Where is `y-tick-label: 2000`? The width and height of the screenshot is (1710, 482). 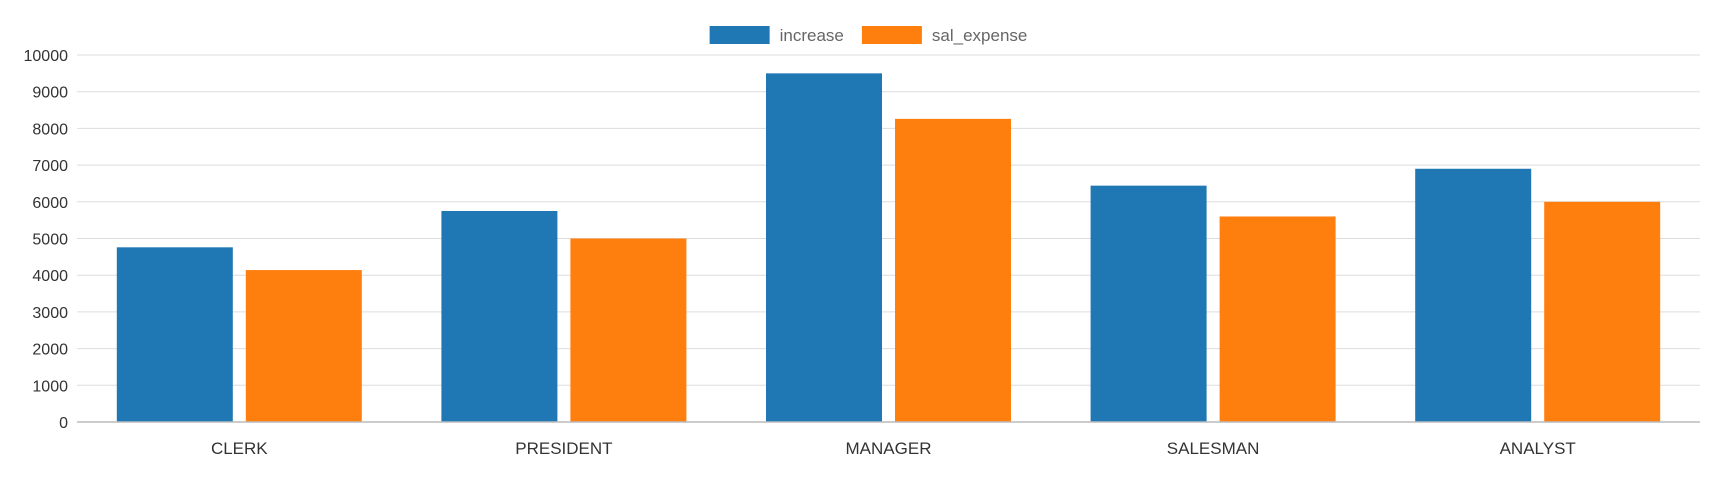 y-tick-label: 2000 is located at coordinates (50, 350).